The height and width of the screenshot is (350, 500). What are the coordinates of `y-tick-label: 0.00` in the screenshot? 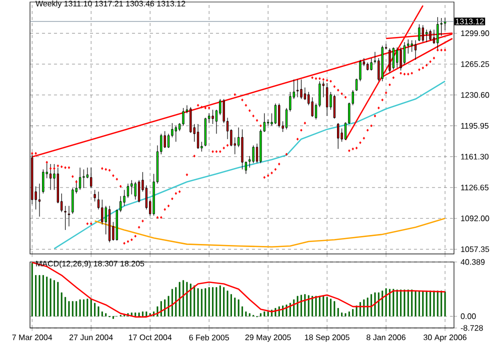 It's located at (468, 316).